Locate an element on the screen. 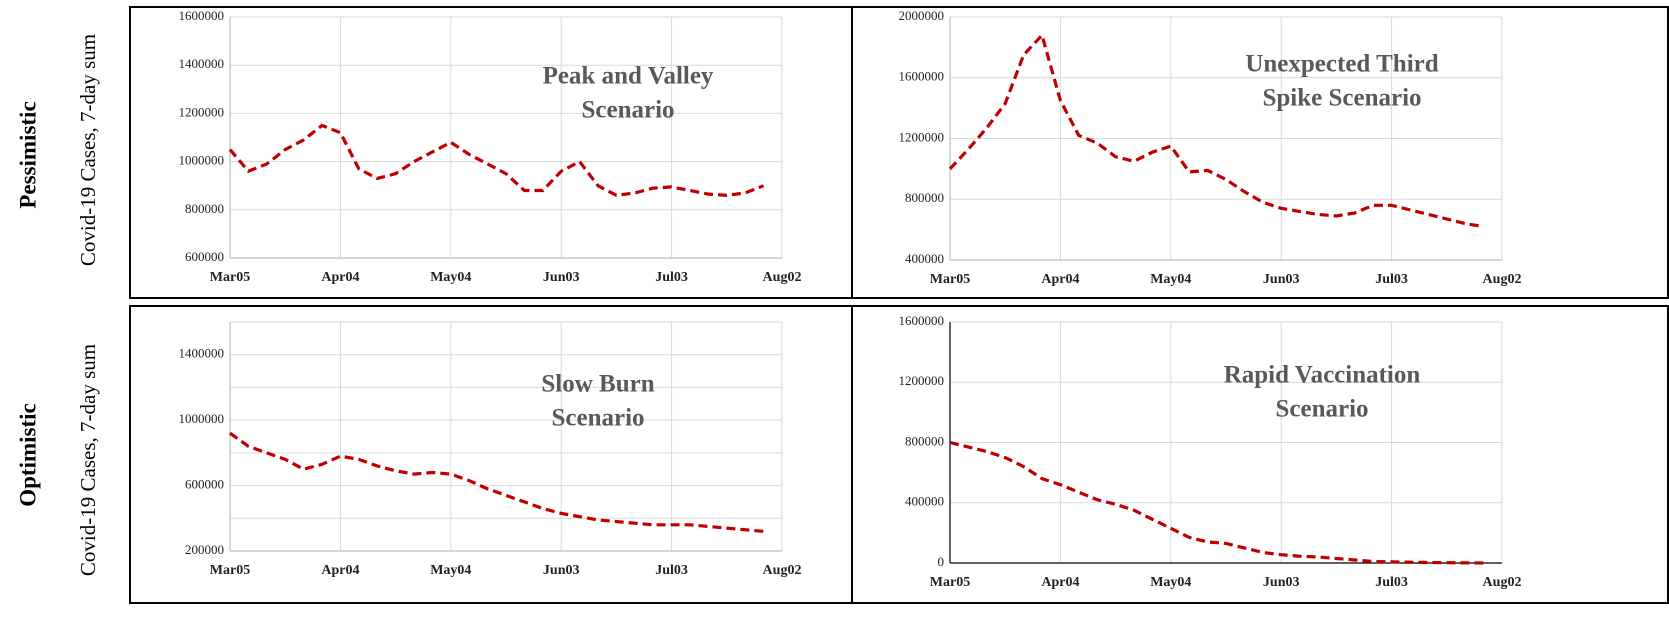  chart-title: Spike Scenario is located at coordinates (1341, 98).